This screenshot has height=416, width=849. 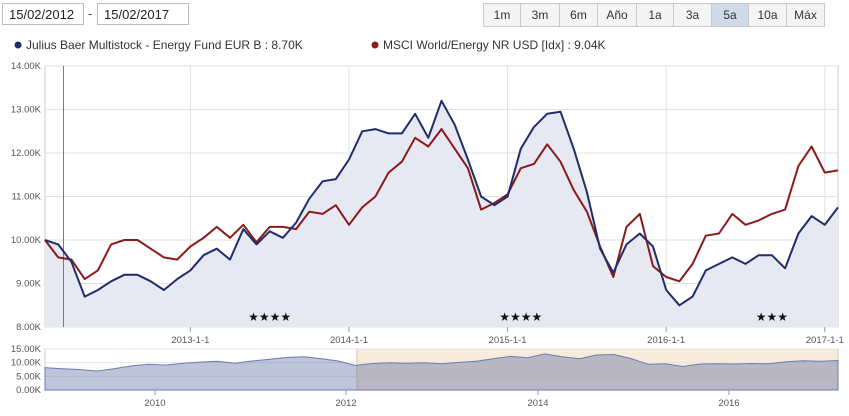 I want to click on legend-marker-index, so click(x=375, y=45).